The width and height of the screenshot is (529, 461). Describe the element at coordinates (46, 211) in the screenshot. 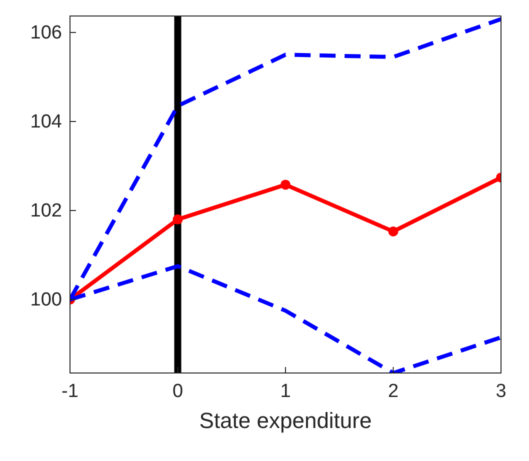

I see `y-tick-label: 102` at that location.